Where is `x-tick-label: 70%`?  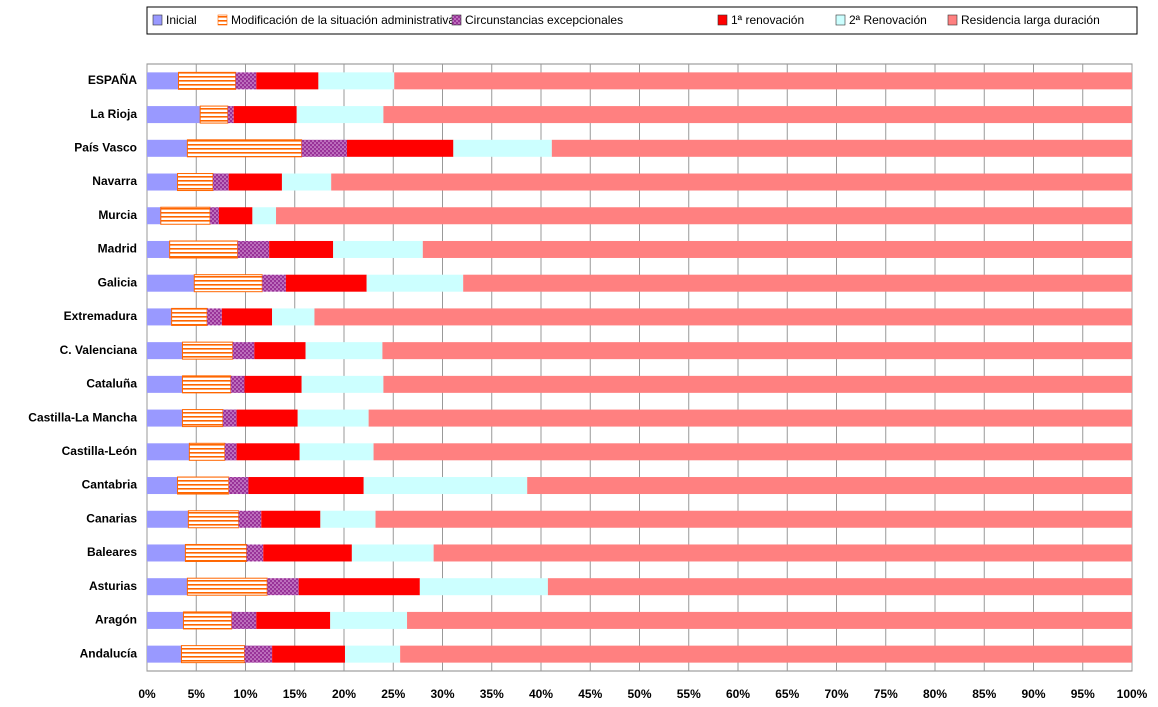
x-tick-label: 70% is located at coordinates (836, 694).